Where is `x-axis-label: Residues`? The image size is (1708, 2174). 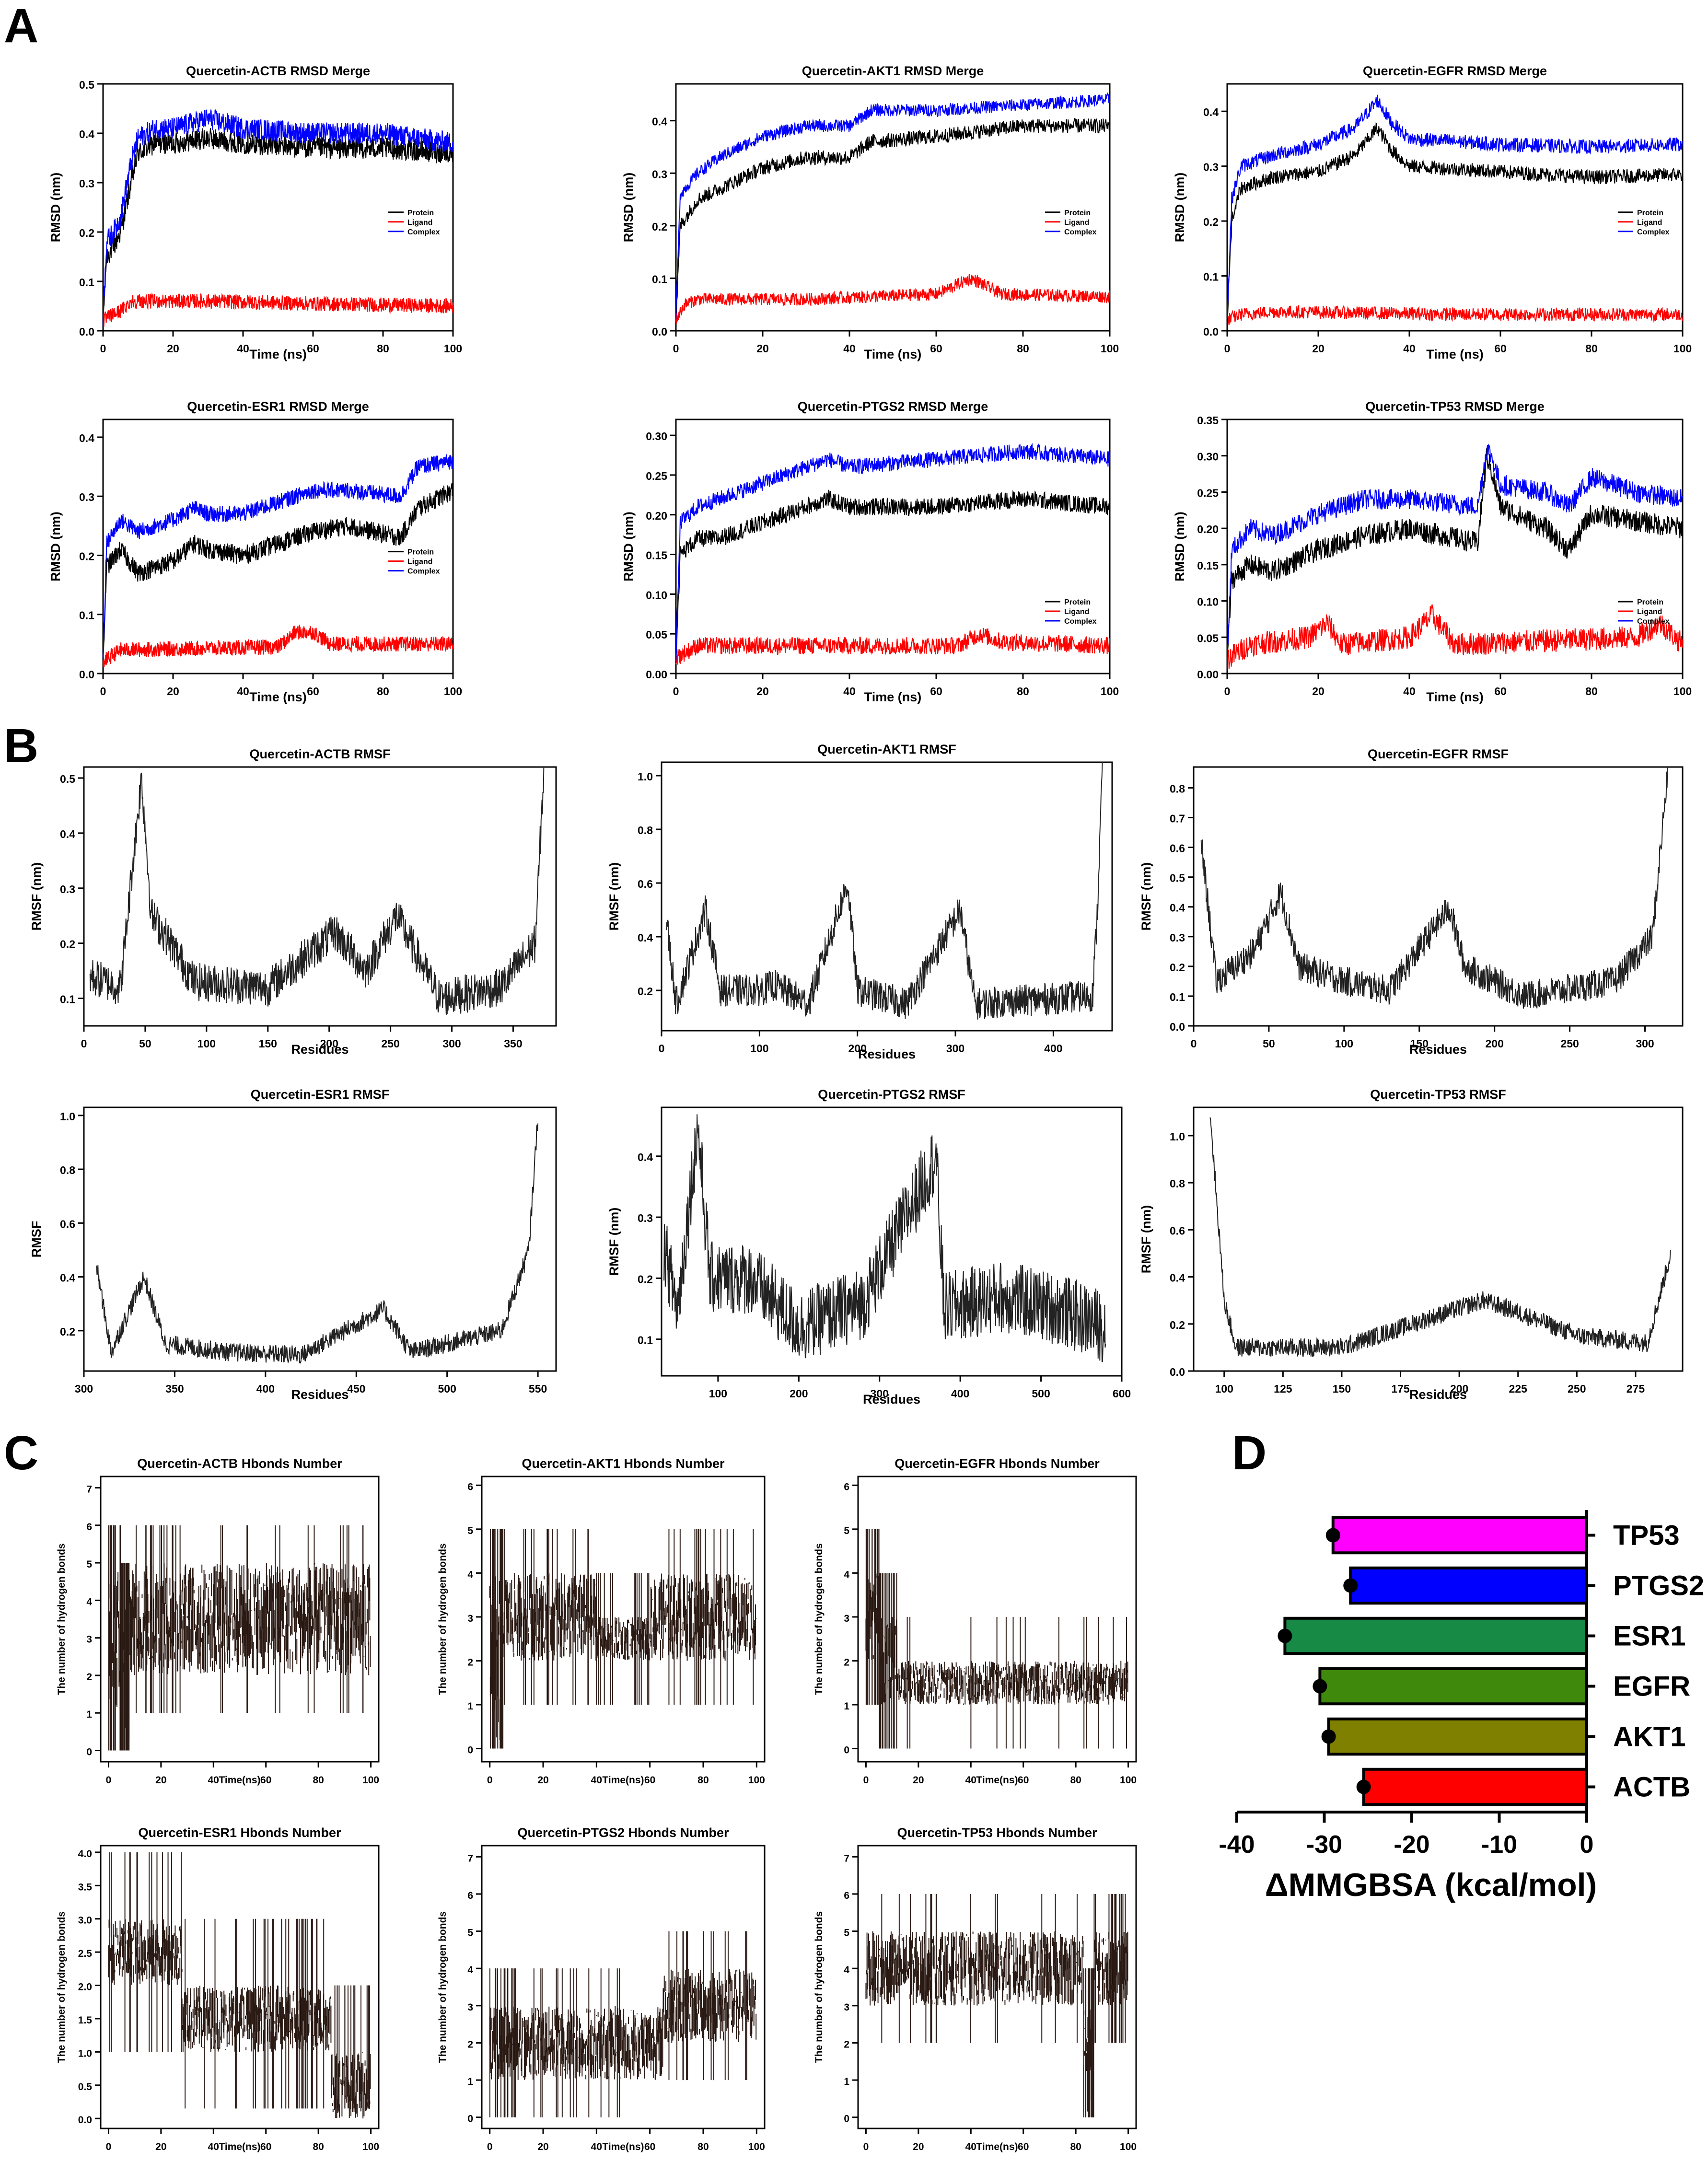 x-axis-label: Residues is located at coordinates (1438, 1394).